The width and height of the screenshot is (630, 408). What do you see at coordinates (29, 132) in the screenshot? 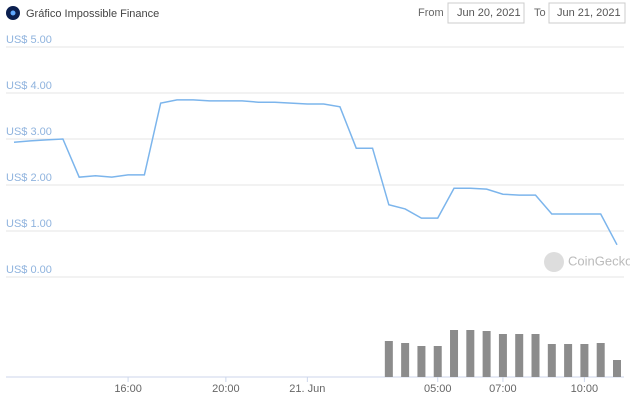
I see `y-tick-label: US$ 3.00` at bounding box center [29, 132].